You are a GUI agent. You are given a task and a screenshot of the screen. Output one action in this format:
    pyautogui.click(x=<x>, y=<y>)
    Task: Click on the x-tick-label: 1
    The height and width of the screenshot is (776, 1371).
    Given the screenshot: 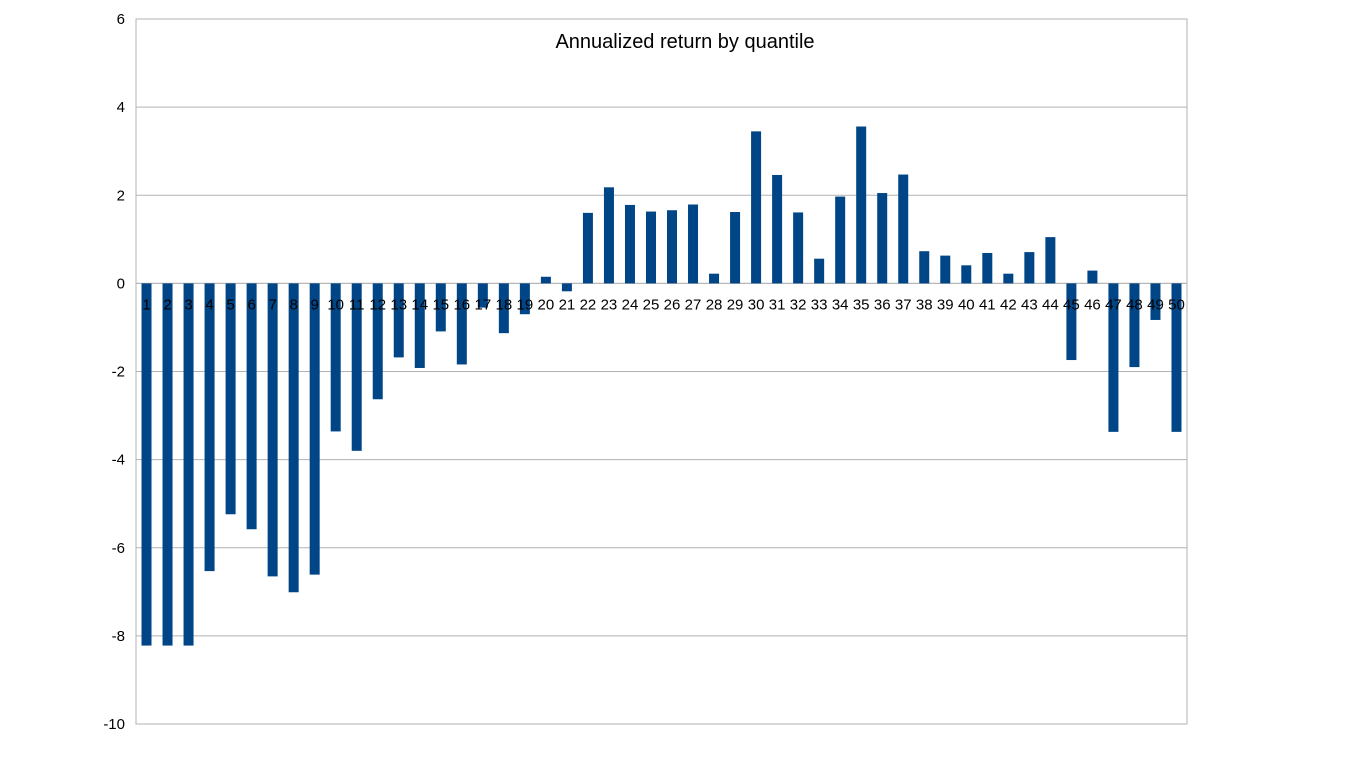 What is the action you would take?
    pyautogui.click(x=146, y=304)
    